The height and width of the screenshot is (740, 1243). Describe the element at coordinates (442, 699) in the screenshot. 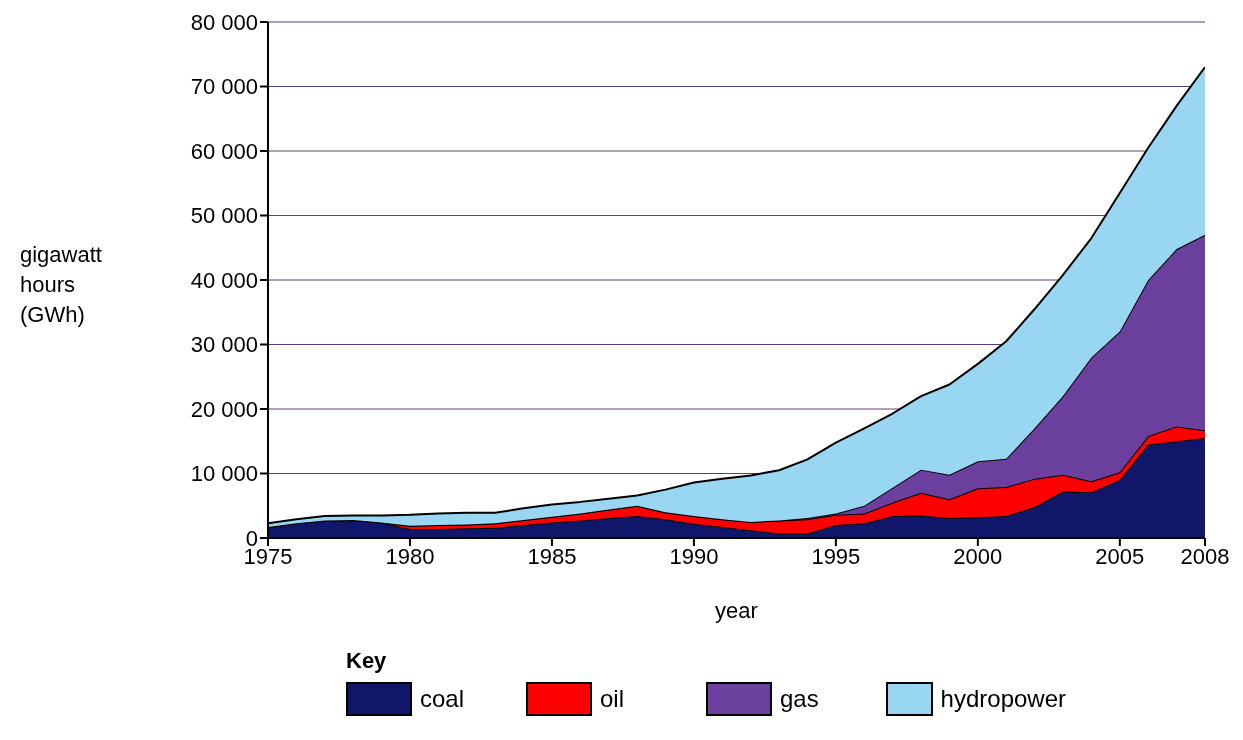

I see `legend-label: coal` at that location.